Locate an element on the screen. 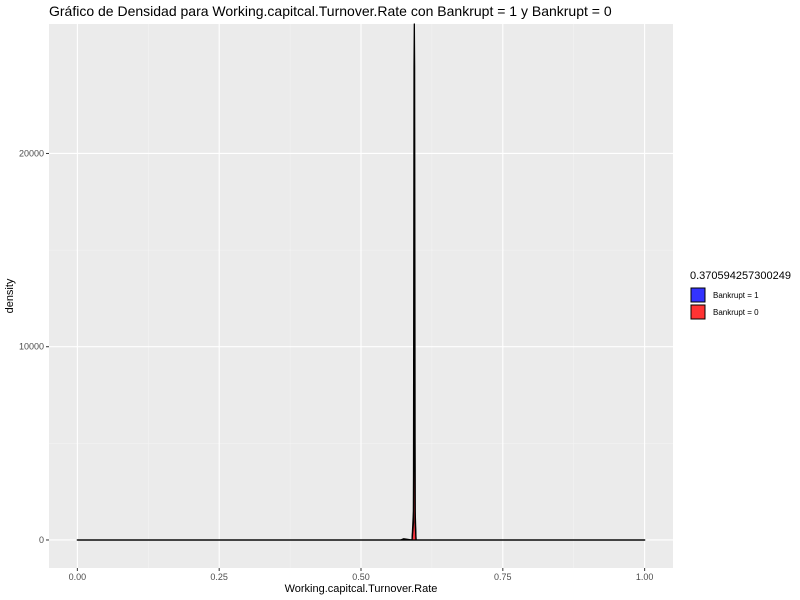  x-tick-label: 1.00 is located at coordinates (645, 577).